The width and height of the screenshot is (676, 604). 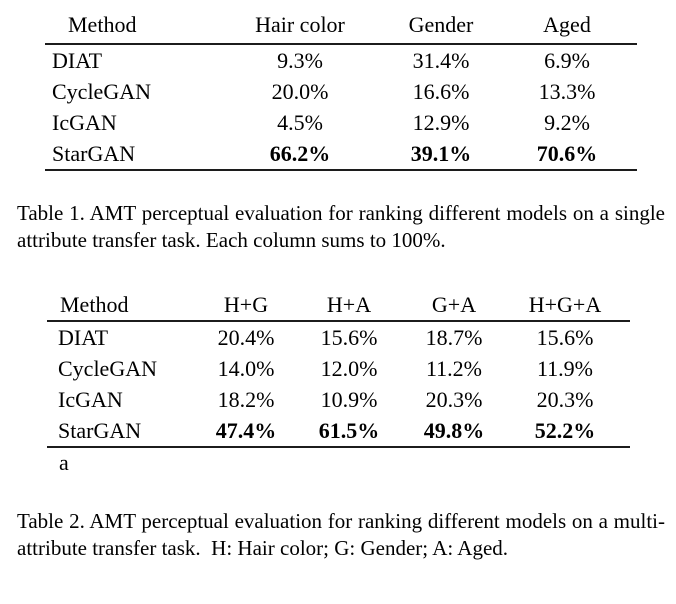 What do you see at coordinates (94, 304) in the screenshot?
I see `table2-header-method: Method` at bounding box center [94, 304].